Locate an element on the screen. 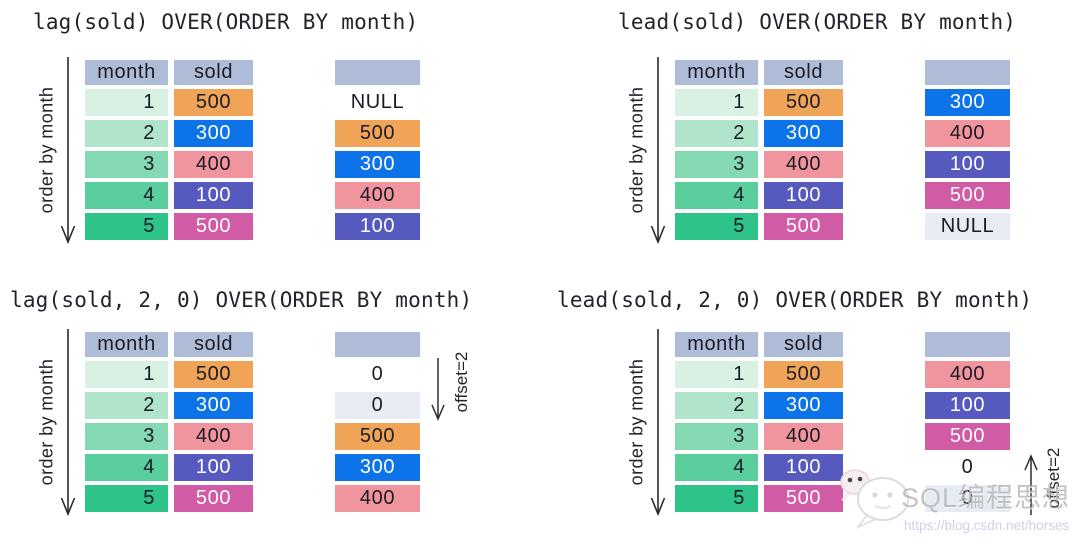 This screenshot has width=1080, height=543. result-column: 300 400 100 500 NULL is located at coordinates (967, 150).